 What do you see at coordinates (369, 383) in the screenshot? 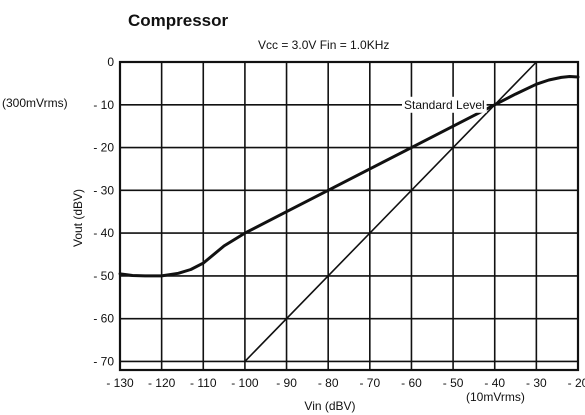
I see `x-tick-label: - 70` at bounding box center [369, 383].